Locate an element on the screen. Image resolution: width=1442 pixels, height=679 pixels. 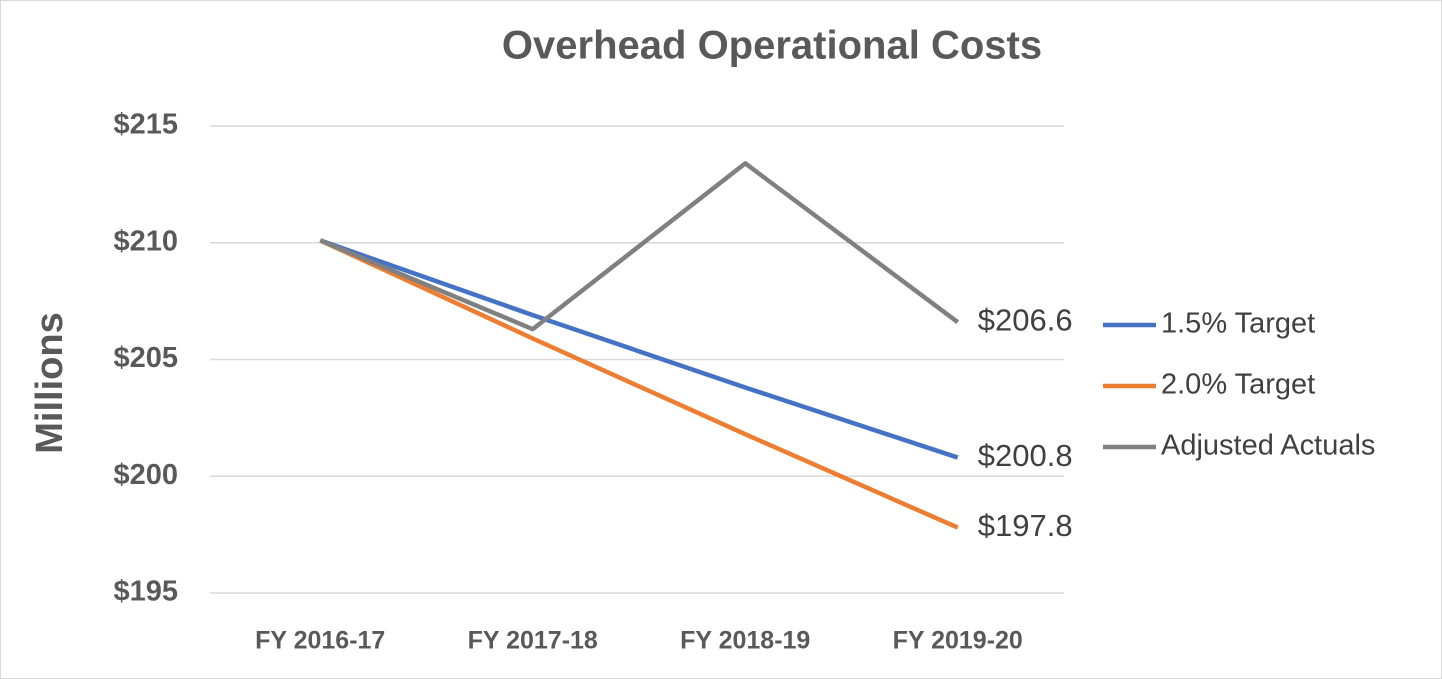
legend-label: 2.0% Target is located at coordinates (1238, 385).